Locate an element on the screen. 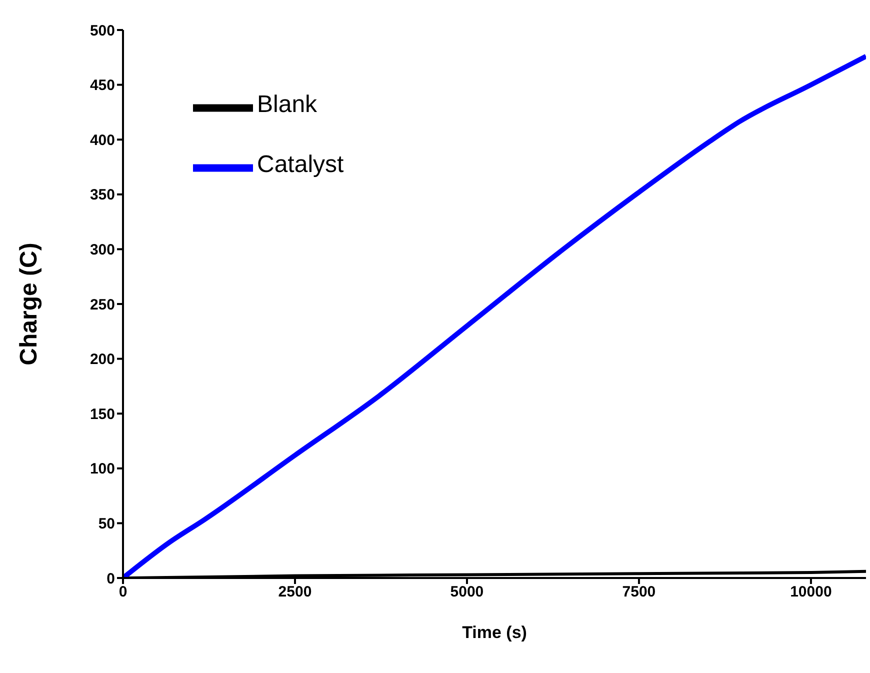 This screenshot has width=870, height=673. y-tick-label: 350 is located at coordinates (102, 195).